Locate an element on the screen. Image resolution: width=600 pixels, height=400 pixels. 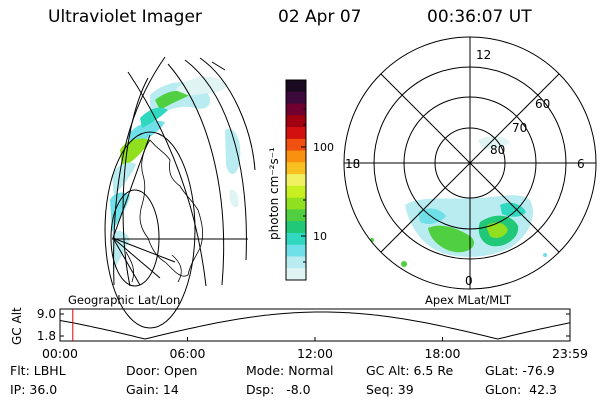
instrument-title: Ultraviolet Imager is located at coordinates (125, 17).